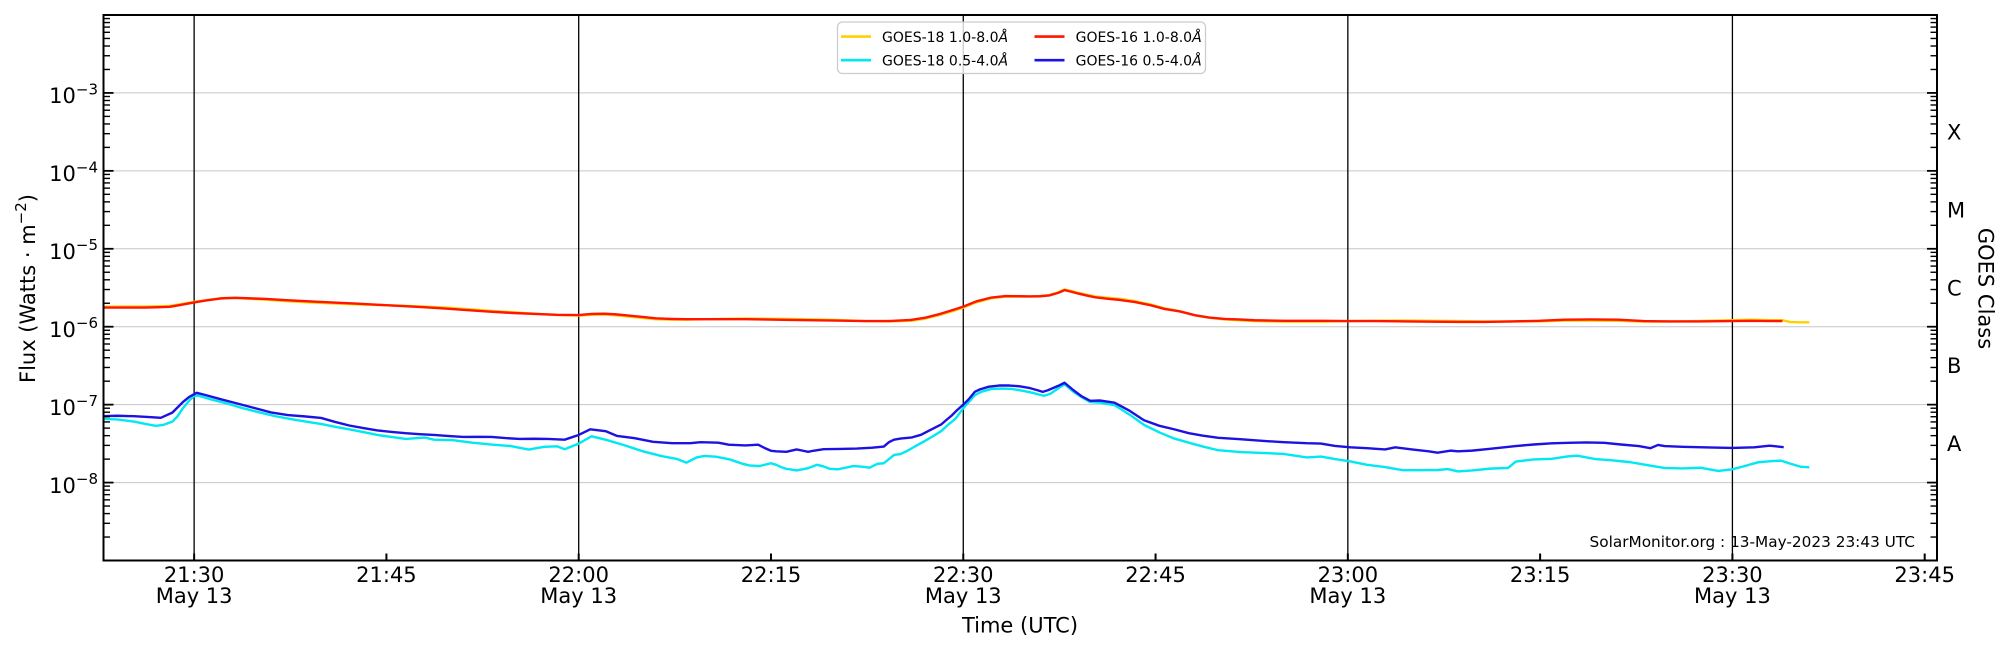 The image size is (2000, 654). What do you see at coordinates (1732, 575) in the screenshot?
I see `x-tick-label: 23:30` at bounding box center [1732, 575].